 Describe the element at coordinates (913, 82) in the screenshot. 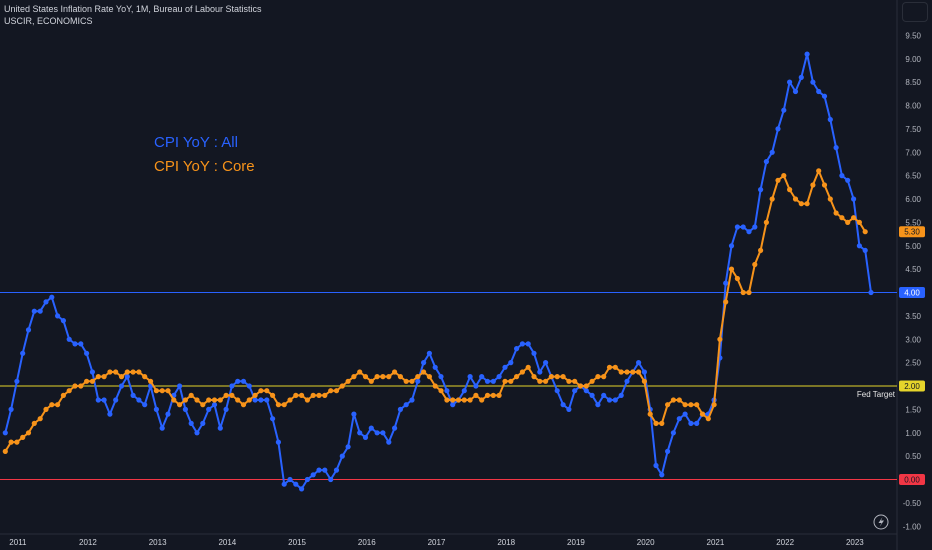

I see `y-tick-label: 8.50` at that location.